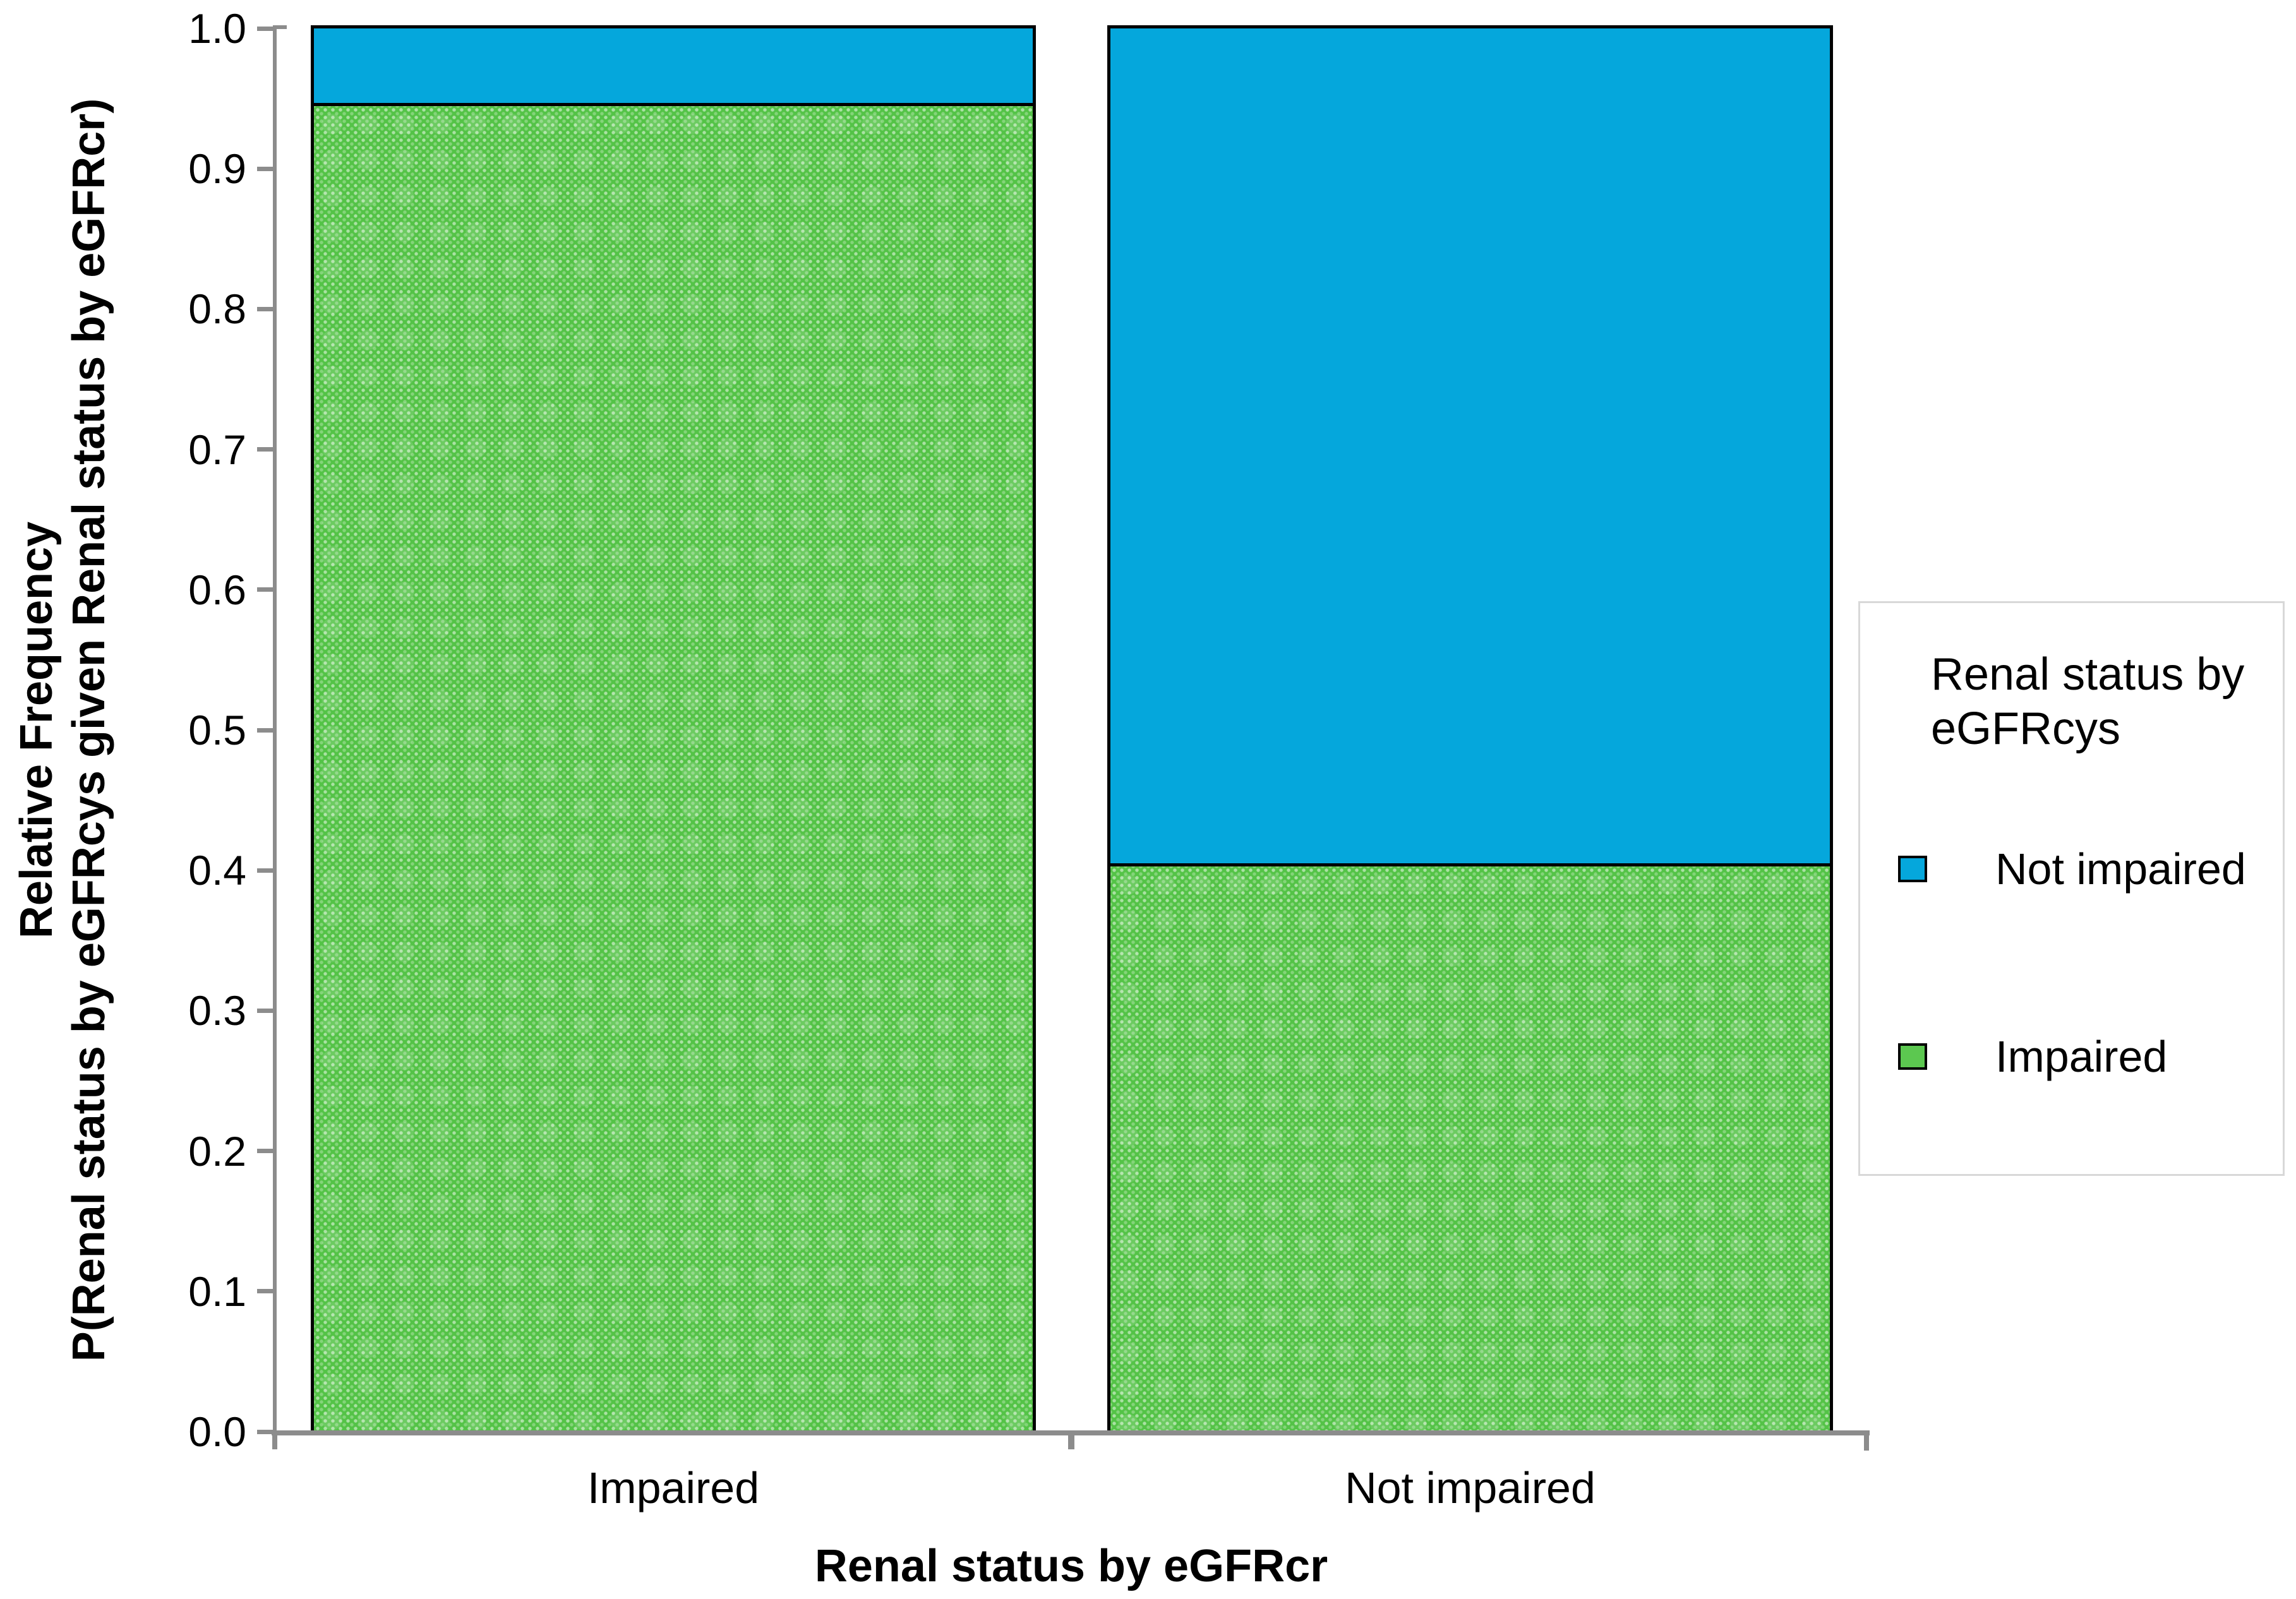 Image resolution: width=2296 pixels, height=1599 pixels. Describe the element at coordinates (1470, 1487) in the screenshot. I see `x-tick-label-not-impaired: Not impaired` at that location.